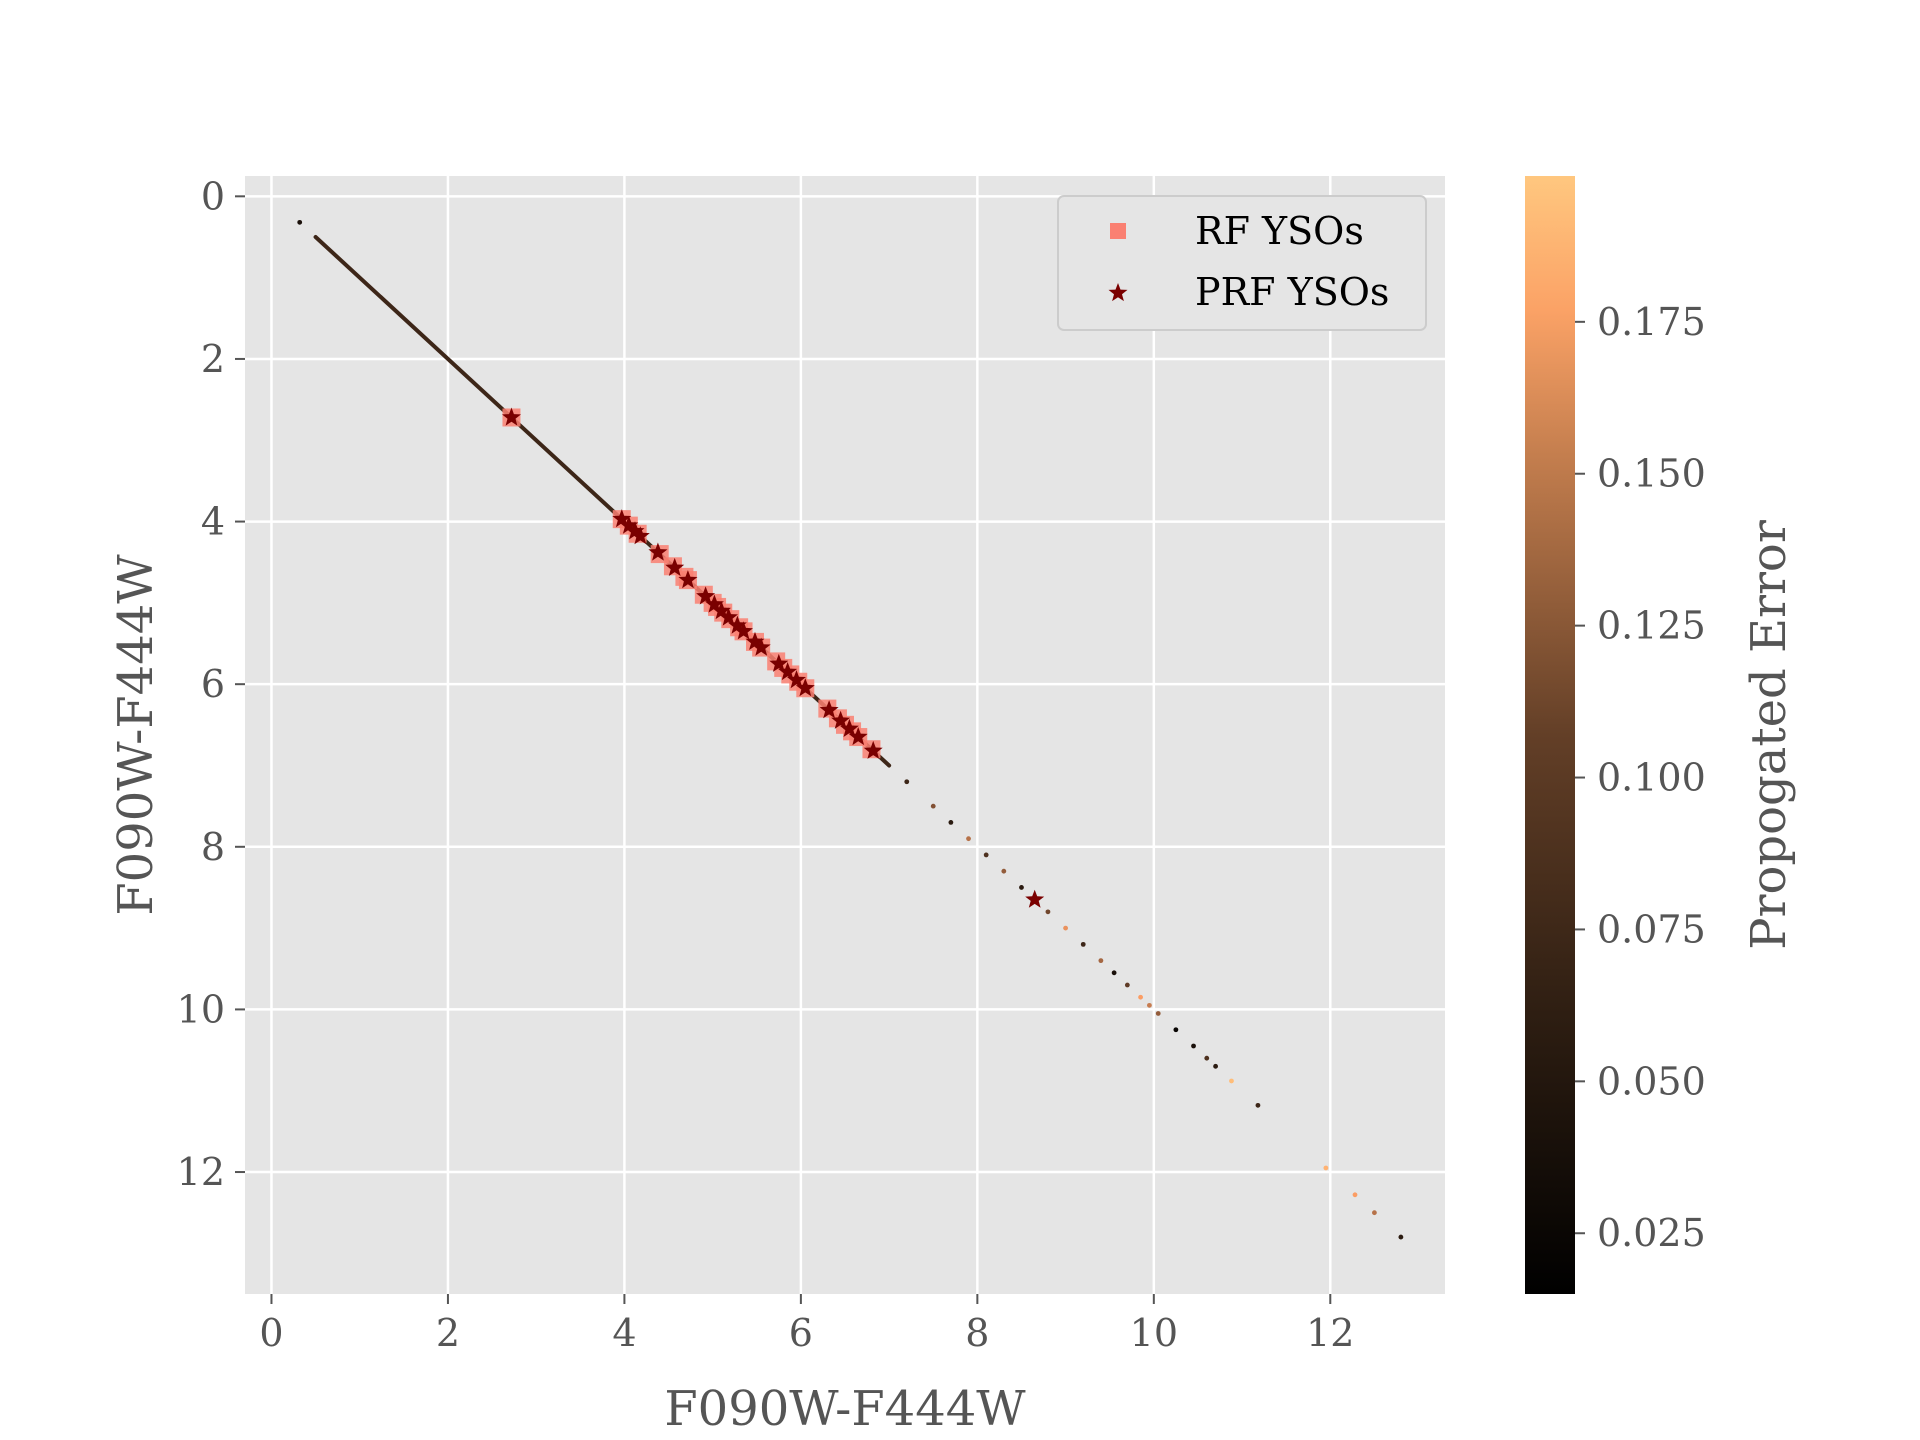 The height and width of the screenshot is (1440, 1920). What do you see at coordinates (1154, 1333) in the screenshot?
I see `x-tick-label: 10` at bounding box center [1154, 1333].